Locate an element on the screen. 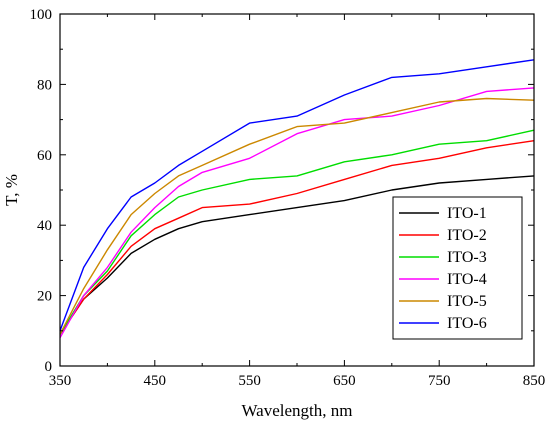 The image size is (550, 426). y-tick-label: 20 is located at coordinates (44, 297).